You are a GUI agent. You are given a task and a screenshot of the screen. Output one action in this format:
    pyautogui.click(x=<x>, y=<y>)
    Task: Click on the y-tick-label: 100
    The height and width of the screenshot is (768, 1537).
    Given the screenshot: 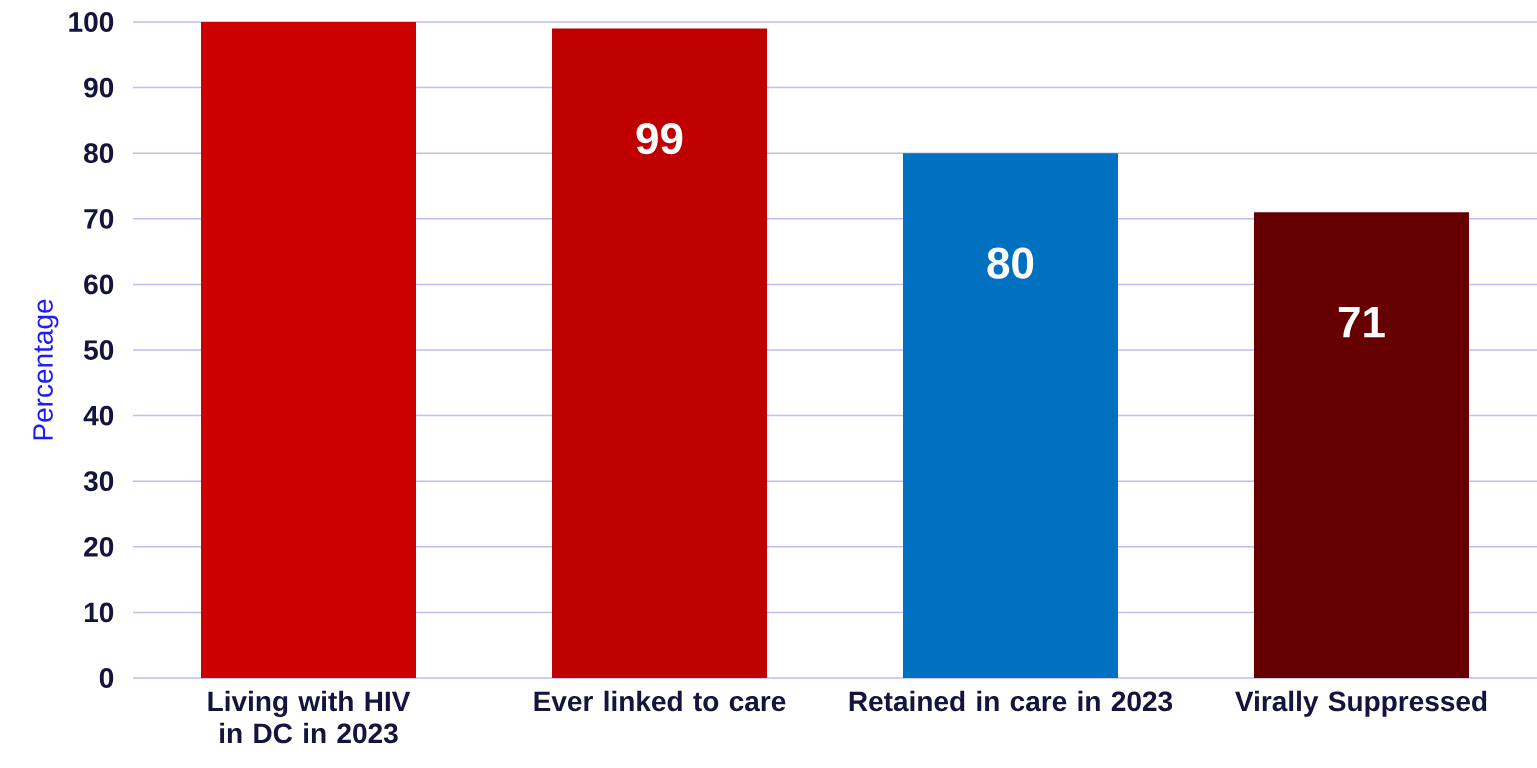 What is the action you would take?
    pyautogui.click(x=91, y=22)
    